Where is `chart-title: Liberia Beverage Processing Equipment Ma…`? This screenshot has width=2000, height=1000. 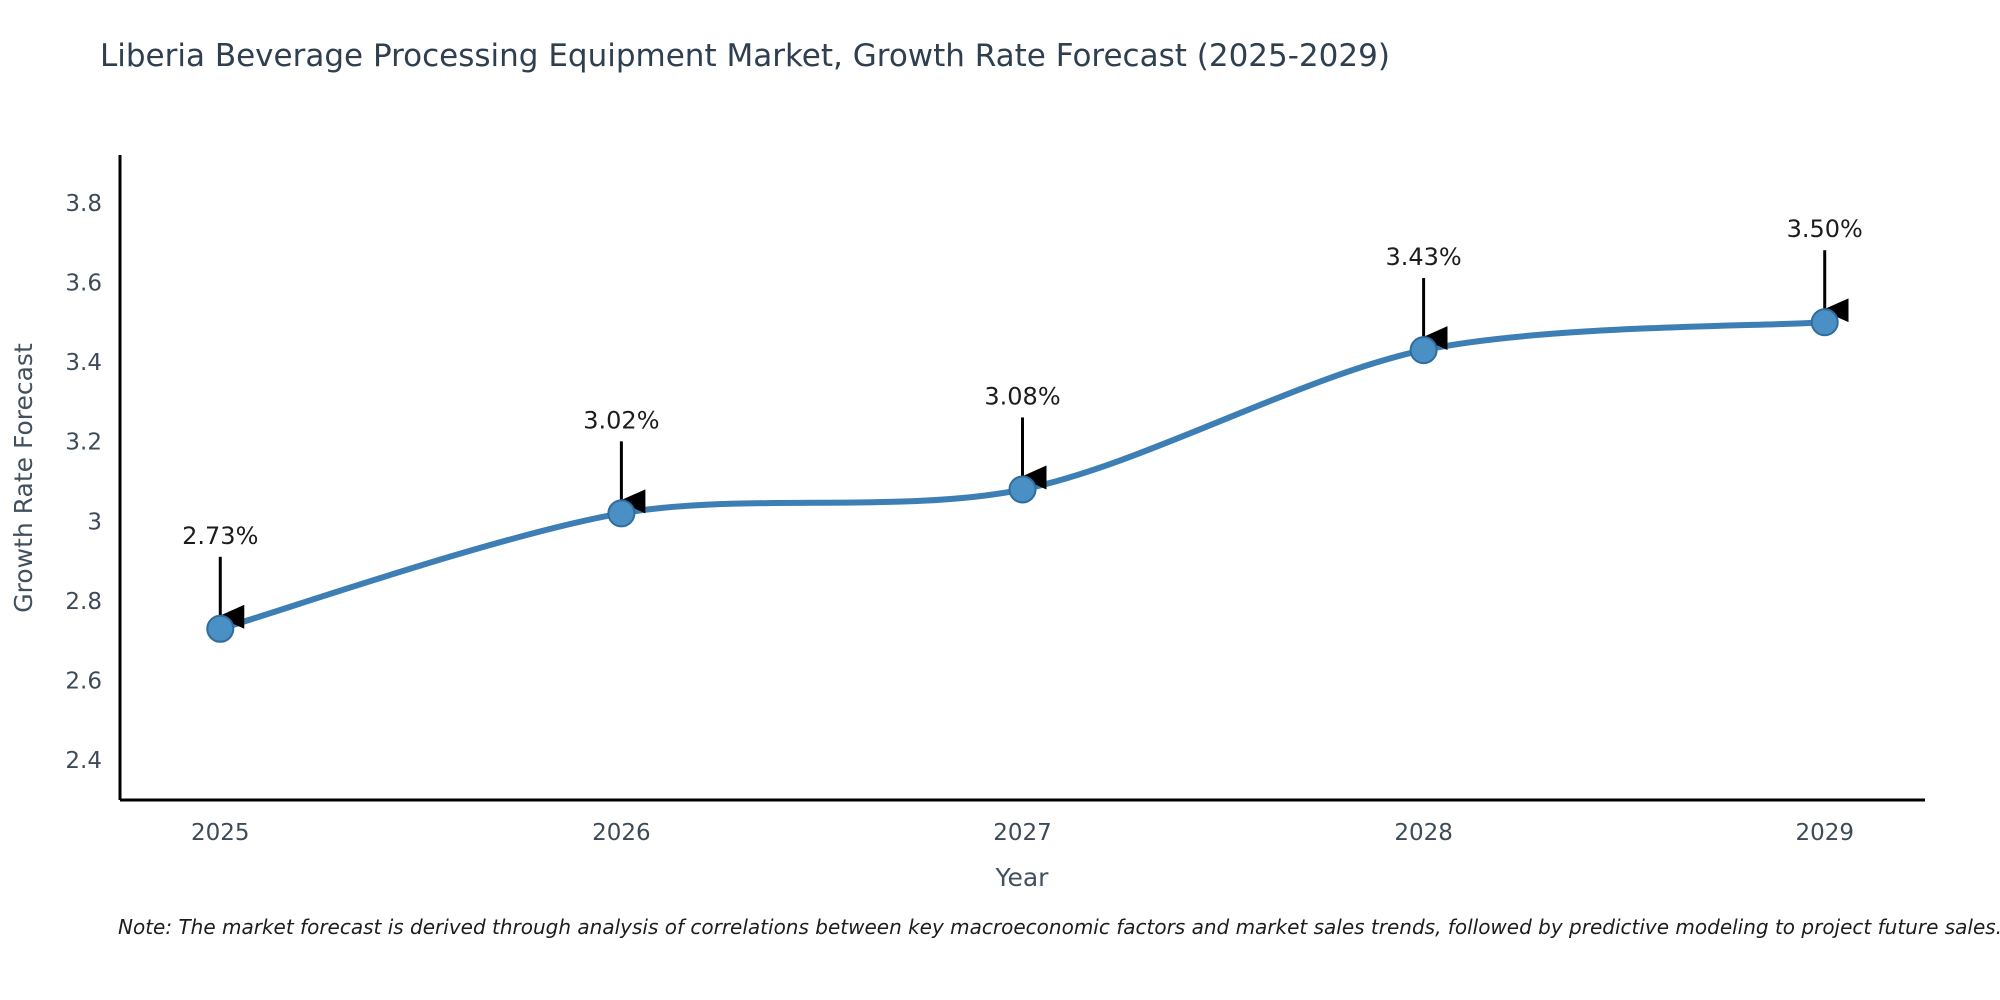 chart-title: Liberia Beverage Processing Equipment Ma… is located at coordinates (745, 56).